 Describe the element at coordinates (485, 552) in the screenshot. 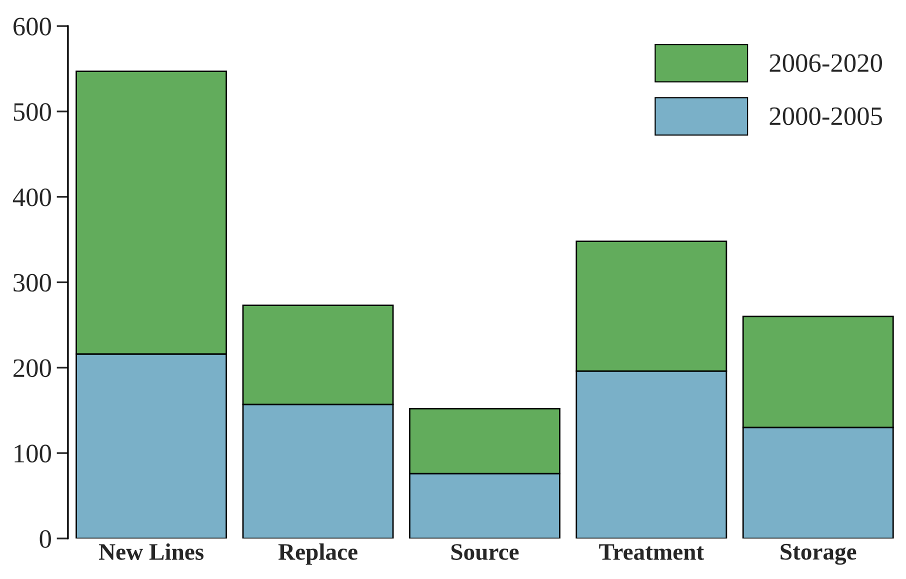

I see `x-tick-label: Source` at that location.